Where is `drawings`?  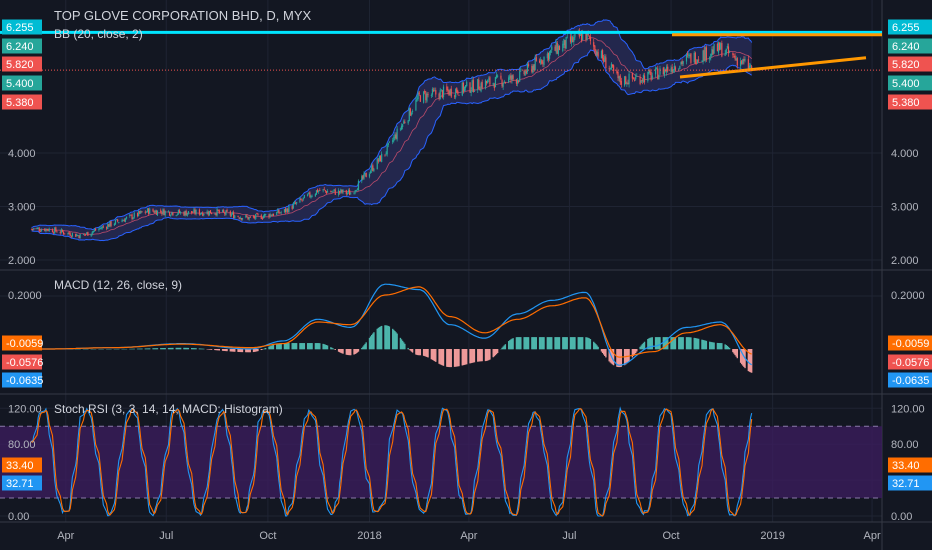 drawings is located at coordinates (441, 54).